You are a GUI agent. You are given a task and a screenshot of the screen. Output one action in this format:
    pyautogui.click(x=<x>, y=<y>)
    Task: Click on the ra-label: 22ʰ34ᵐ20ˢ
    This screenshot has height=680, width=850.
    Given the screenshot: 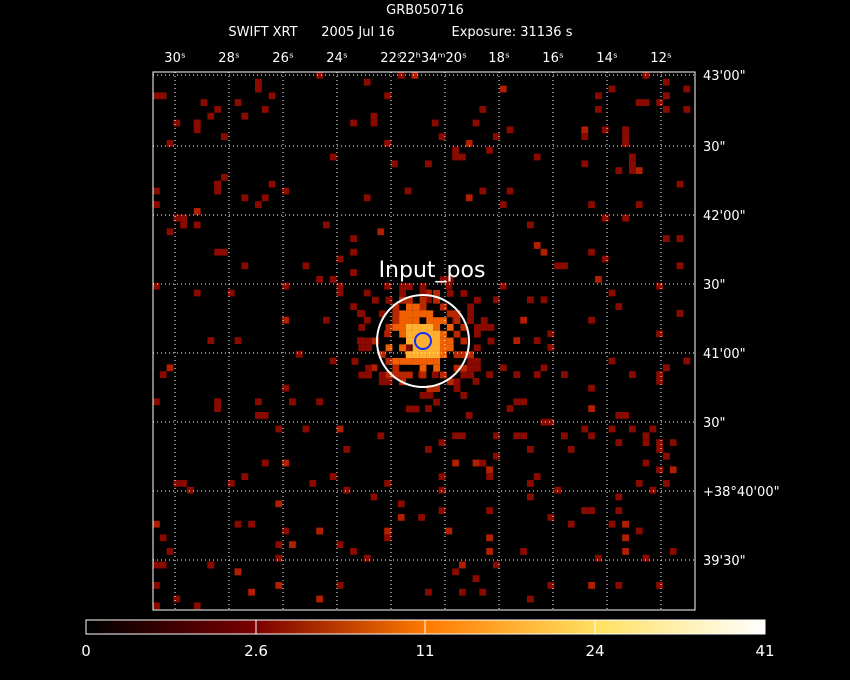 What is the action you would take?
    pyautogui.click(x=433, y=58)
    